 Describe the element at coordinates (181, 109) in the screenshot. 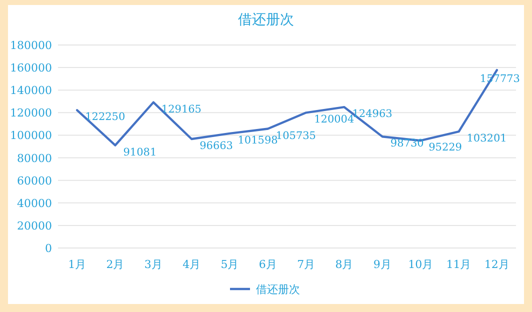

I see `data-label: 129165` at that location.